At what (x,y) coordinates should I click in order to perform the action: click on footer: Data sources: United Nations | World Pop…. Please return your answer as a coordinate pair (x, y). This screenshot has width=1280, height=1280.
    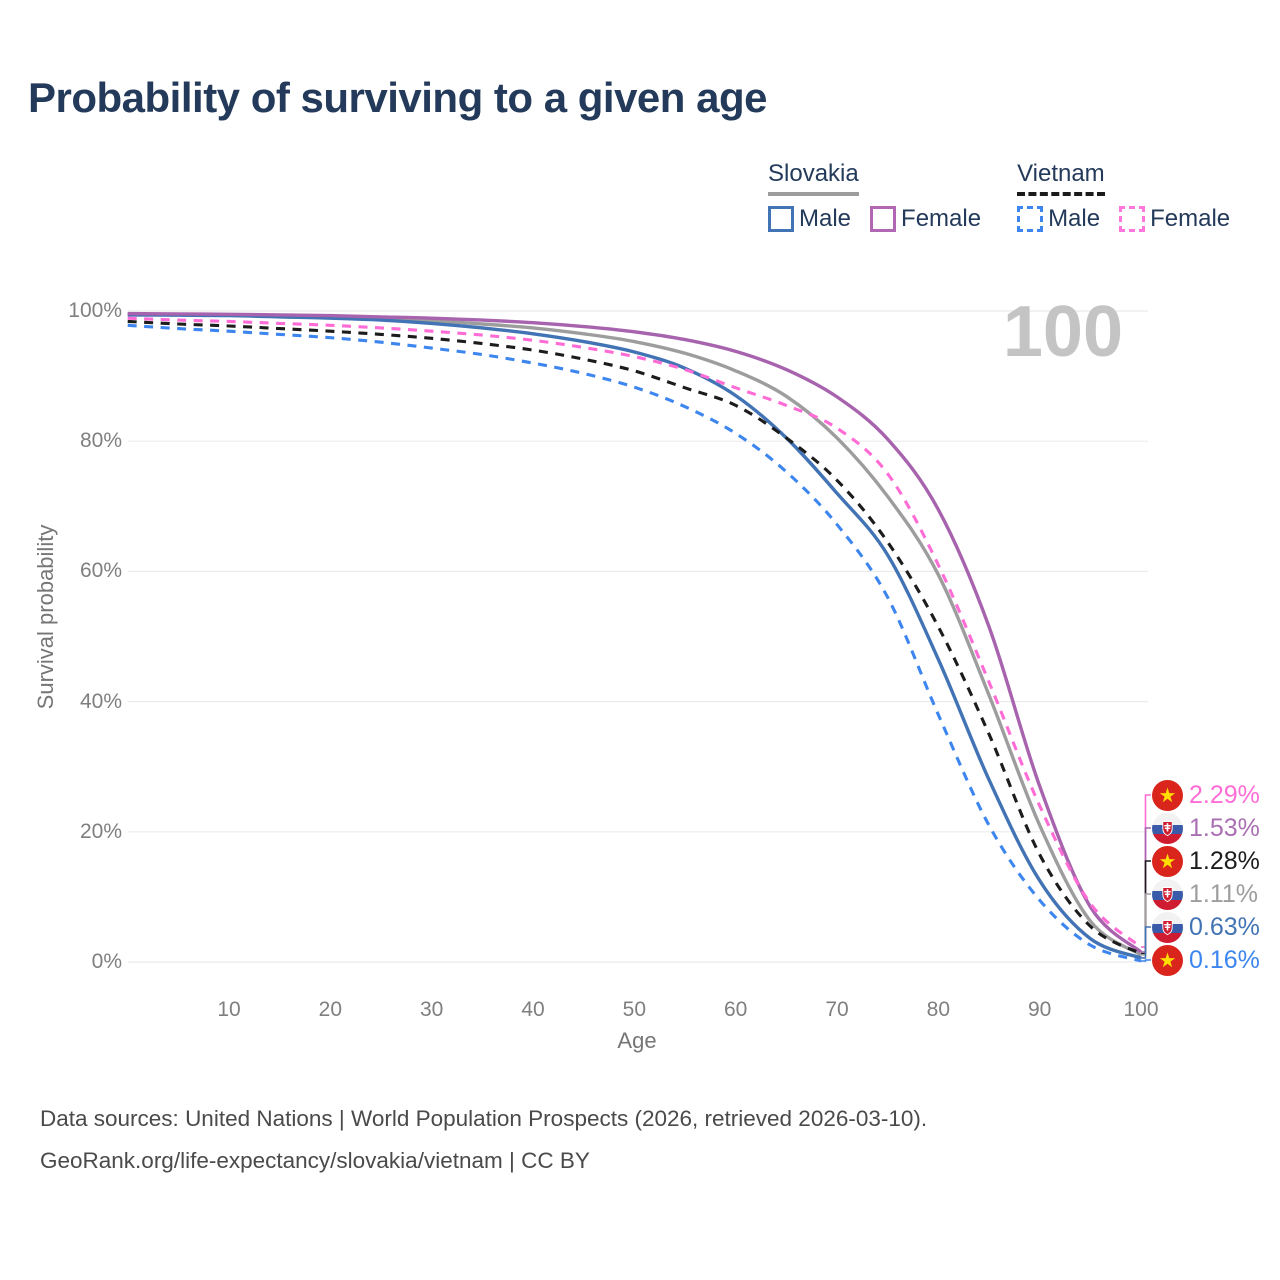
    Looking at the image, I should click on (483, 1140).